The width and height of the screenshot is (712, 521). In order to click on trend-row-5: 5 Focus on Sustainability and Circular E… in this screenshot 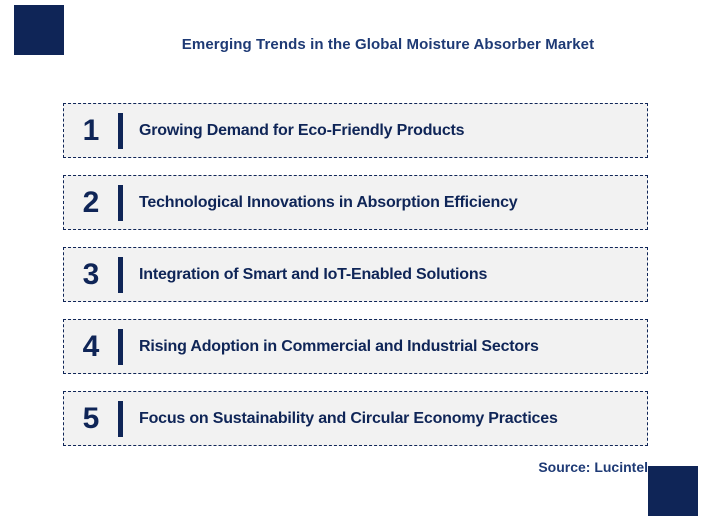, I will do `click(355, 418)`.